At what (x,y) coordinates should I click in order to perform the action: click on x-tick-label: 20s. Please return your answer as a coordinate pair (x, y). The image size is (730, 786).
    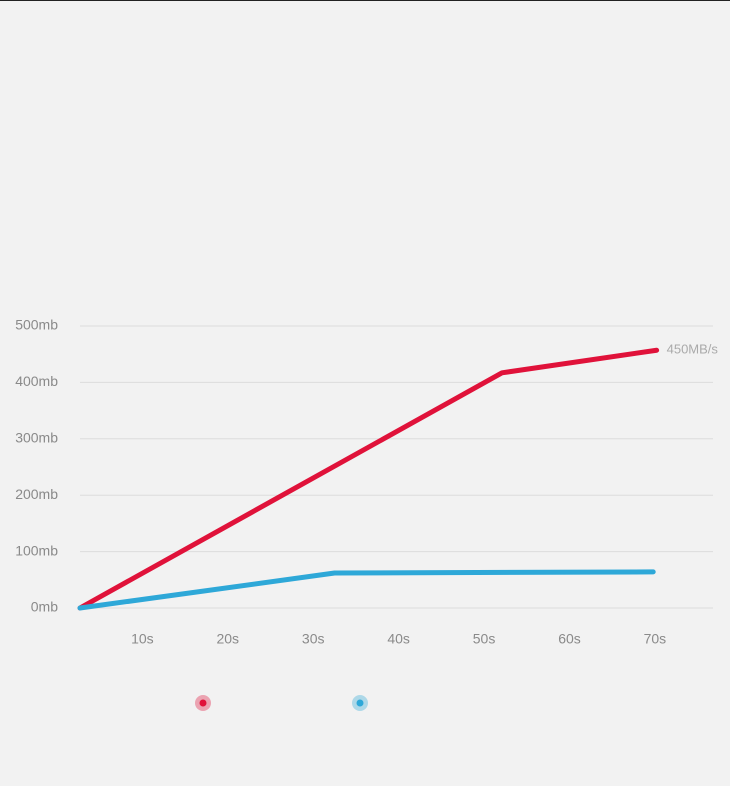
    Looking at the image, I should click on (227, 639).